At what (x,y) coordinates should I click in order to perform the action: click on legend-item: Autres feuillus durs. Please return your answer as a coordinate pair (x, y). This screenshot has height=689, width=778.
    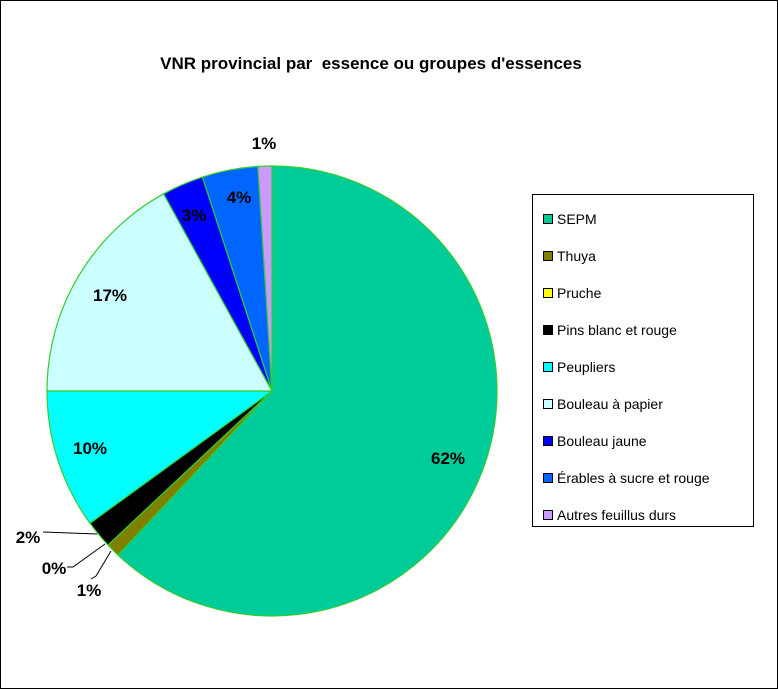
    Looking at the image, I should click on (609, 515).